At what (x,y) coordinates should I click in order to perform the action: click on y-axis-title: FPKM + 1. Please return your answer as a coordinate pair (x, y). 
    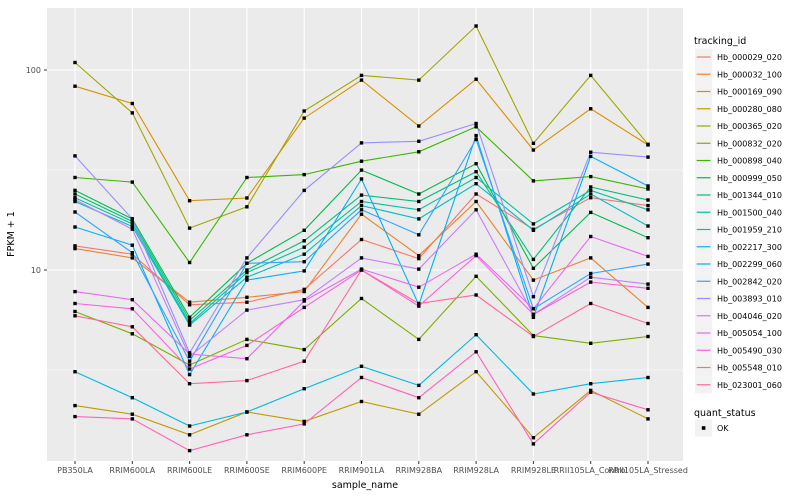
    Looking at the image, I should click on (11, 234).